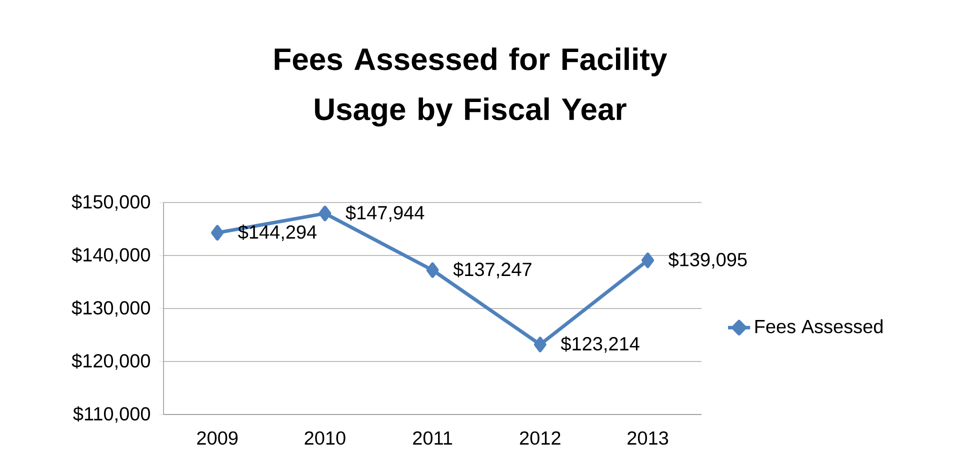  I want to click on data-label: $137,247, so click(492, 270).